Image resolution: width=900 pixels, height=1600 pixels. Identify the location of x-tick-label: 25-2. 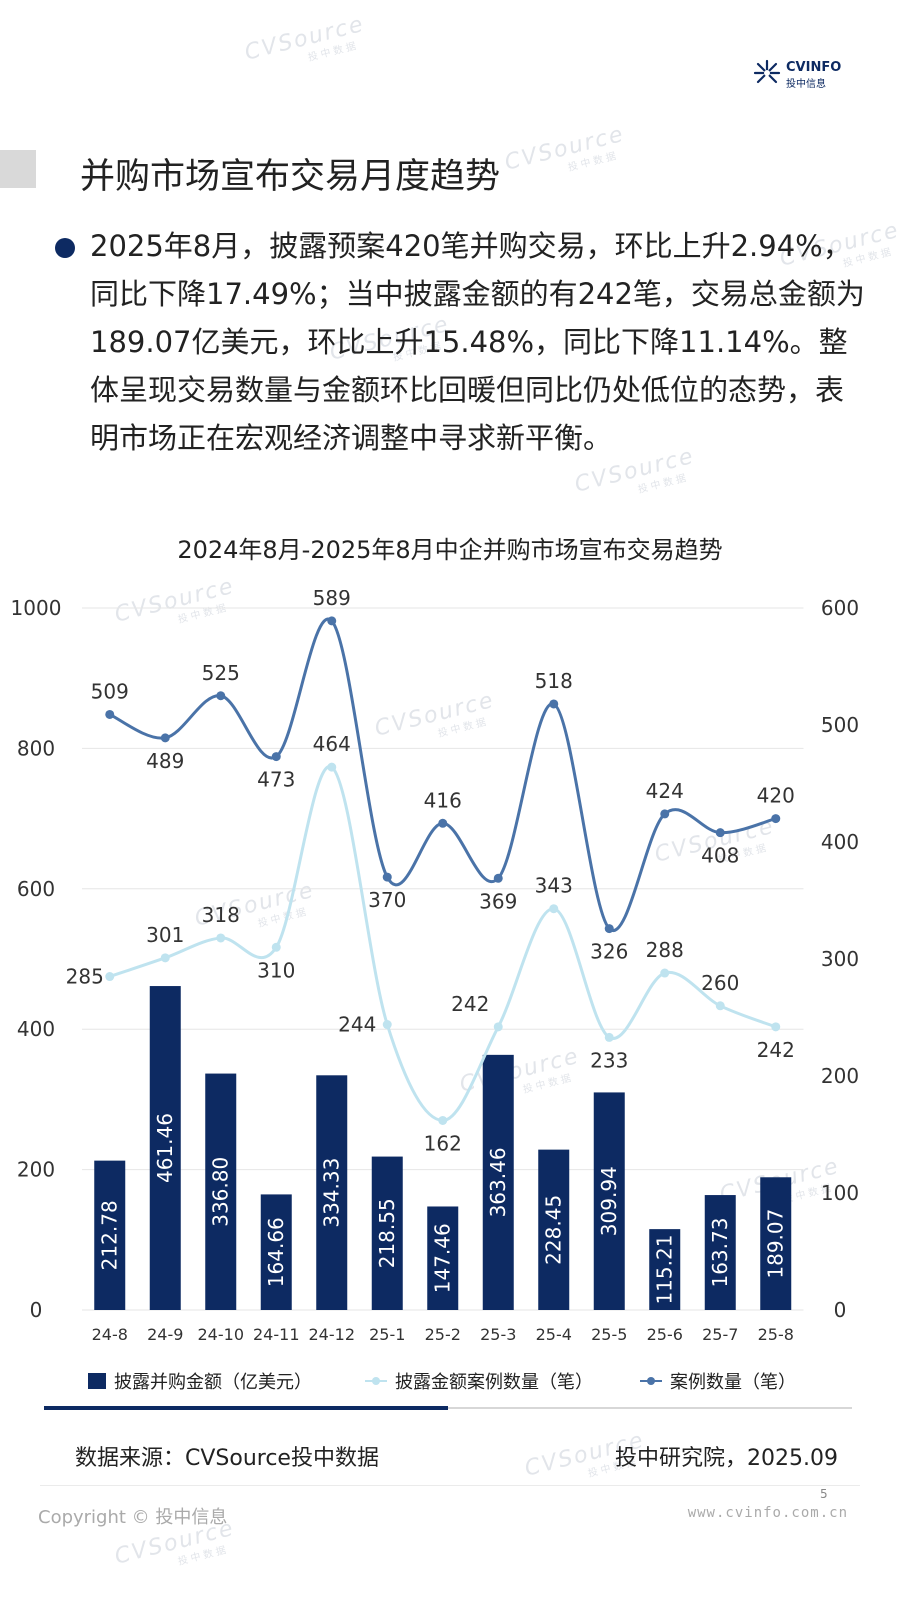
(443, 1334).